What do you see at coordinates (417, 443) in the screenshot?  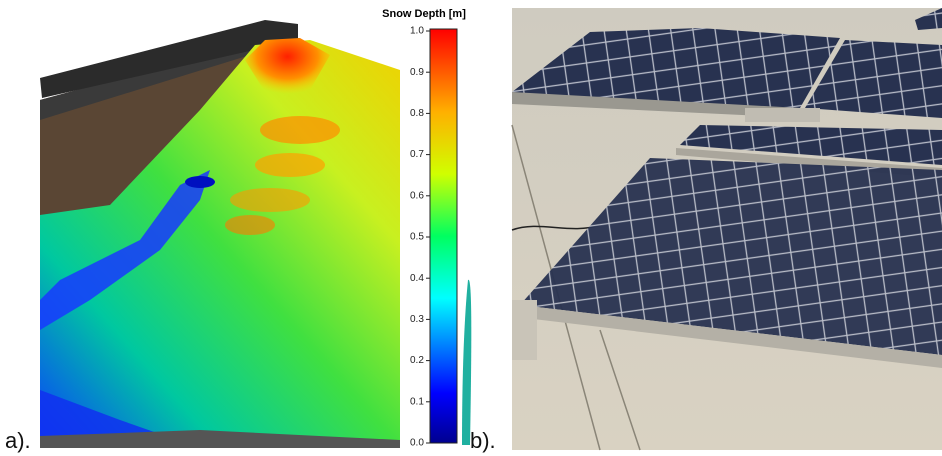 I see `colorbar-tick-label: 0.0` at bounding box center [417, 443].